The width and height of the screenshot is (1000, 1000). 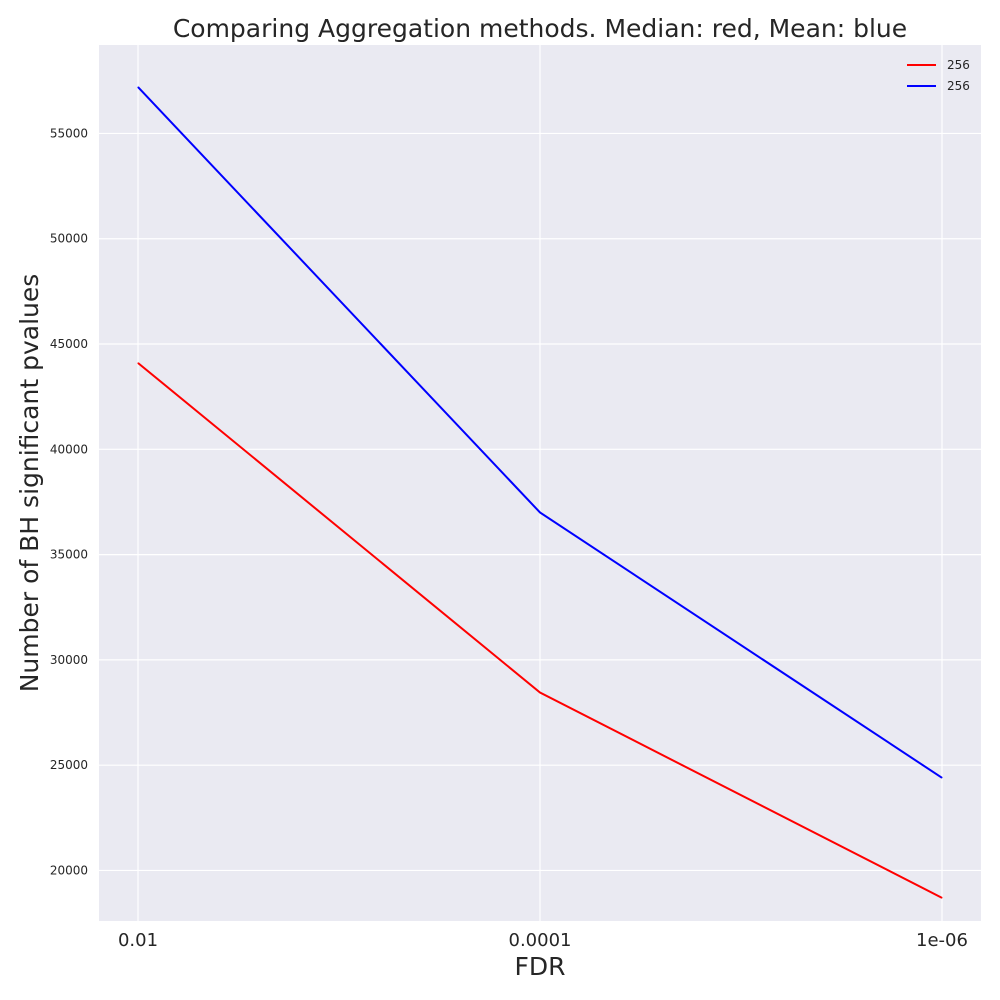 What do you see at coordinates (138, 940) in the screenshot?
I see `x-tick-label: 0.01` at bounding box center [138, 940].